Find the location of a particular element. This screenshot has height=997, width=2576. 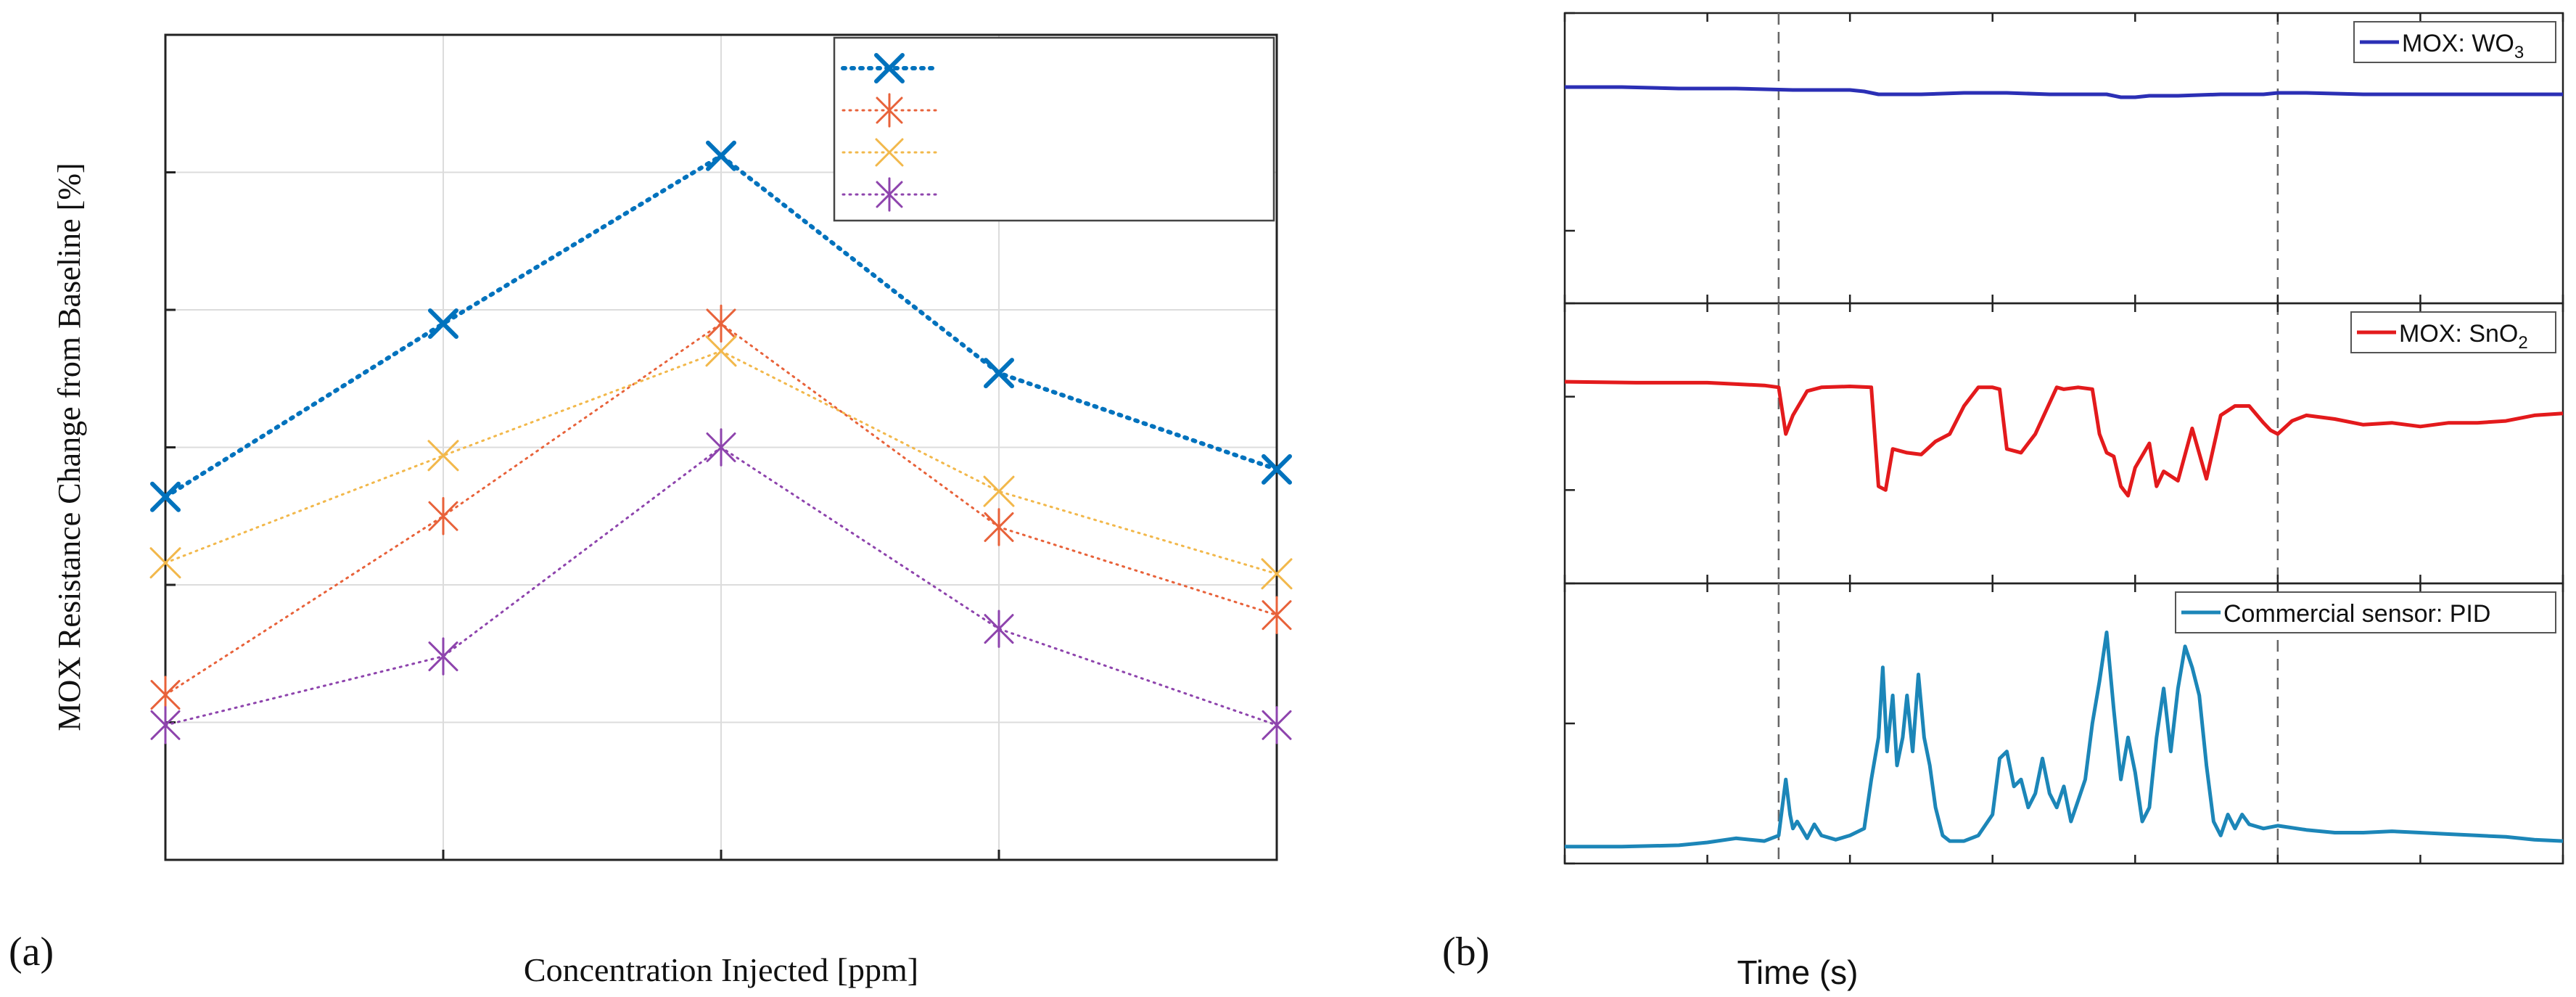

subplot-legend: MOX: SnO2 is located at coordinates (2453, 332).